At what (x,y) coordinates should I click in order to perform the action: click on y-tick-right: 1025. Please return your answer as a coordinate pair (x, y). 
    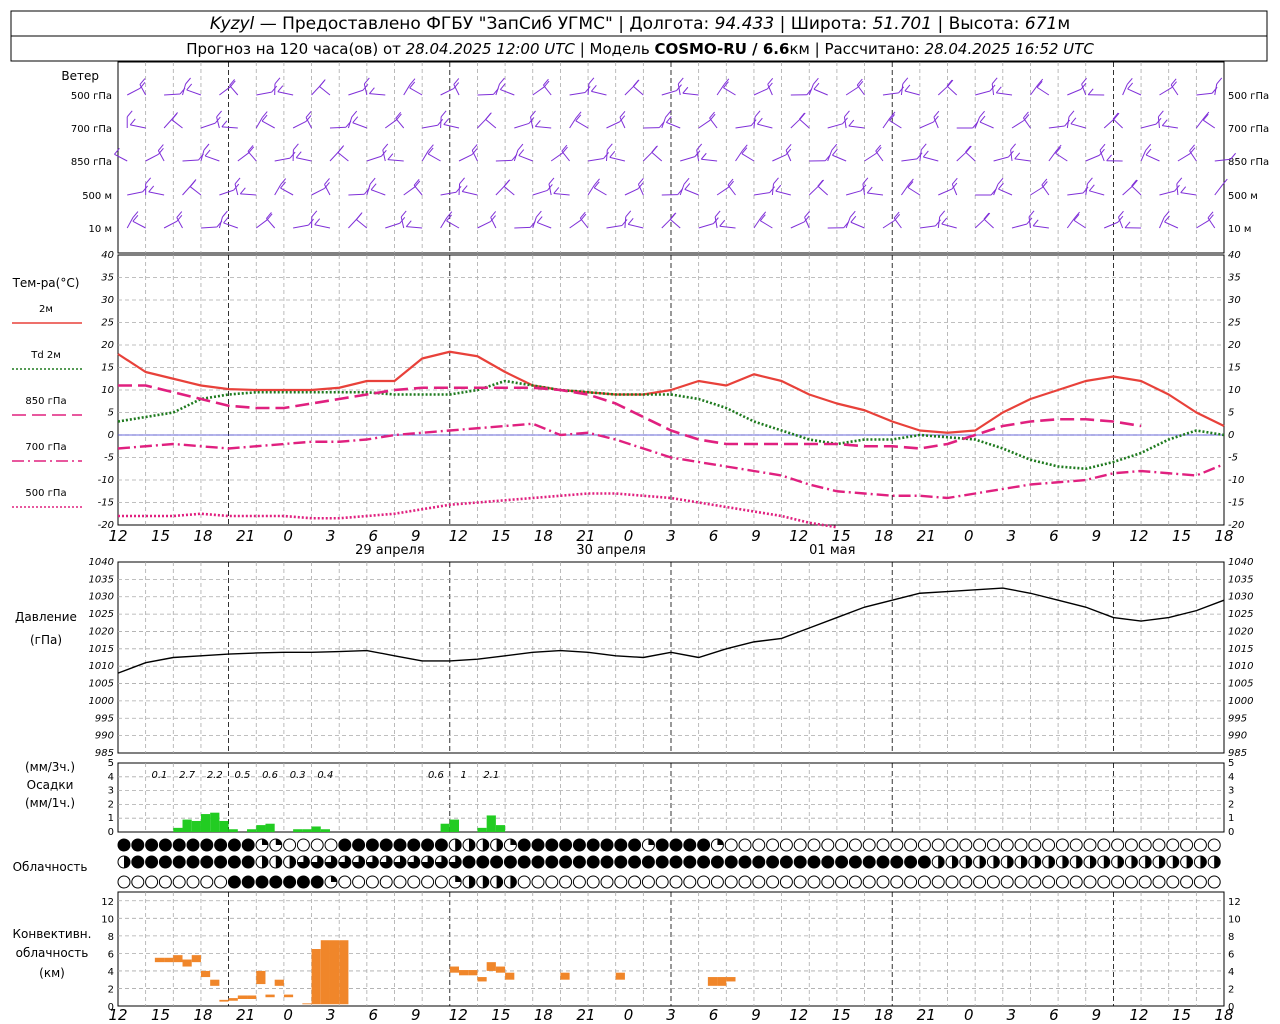
    Looking at the image, I should click on (1240, 614).